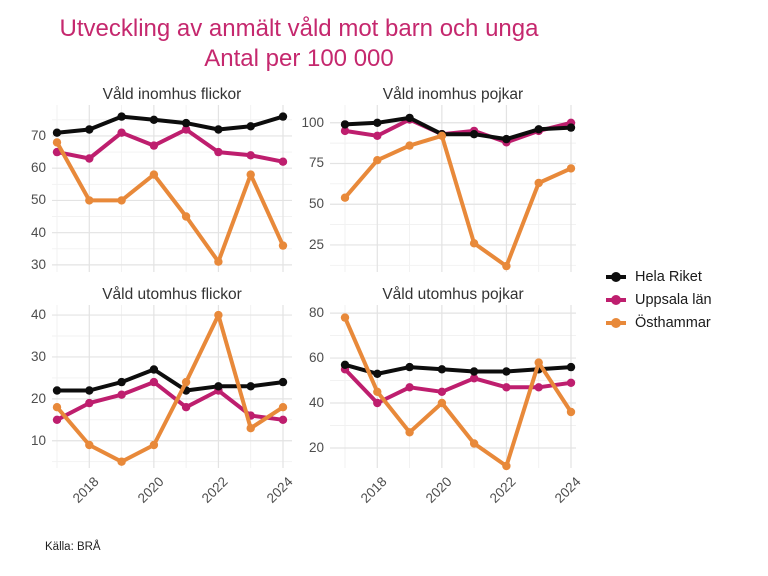 The height and width of the screenshot is (576, 768). I want to click on line-chart-inomhus-flickor, so click(172, 188).